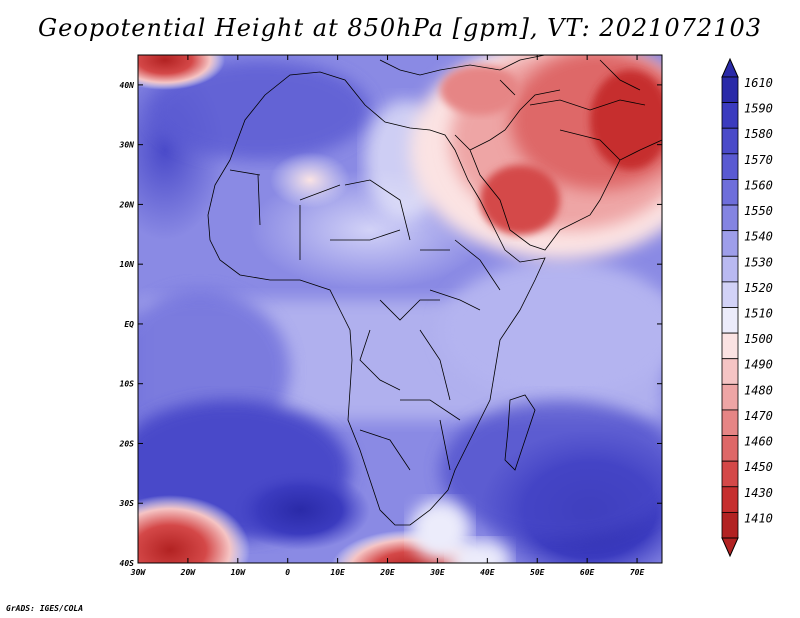 The width and height of the screenshot is (800, 618). I want to click on colorbar-label: 1580, so click(758, 134).